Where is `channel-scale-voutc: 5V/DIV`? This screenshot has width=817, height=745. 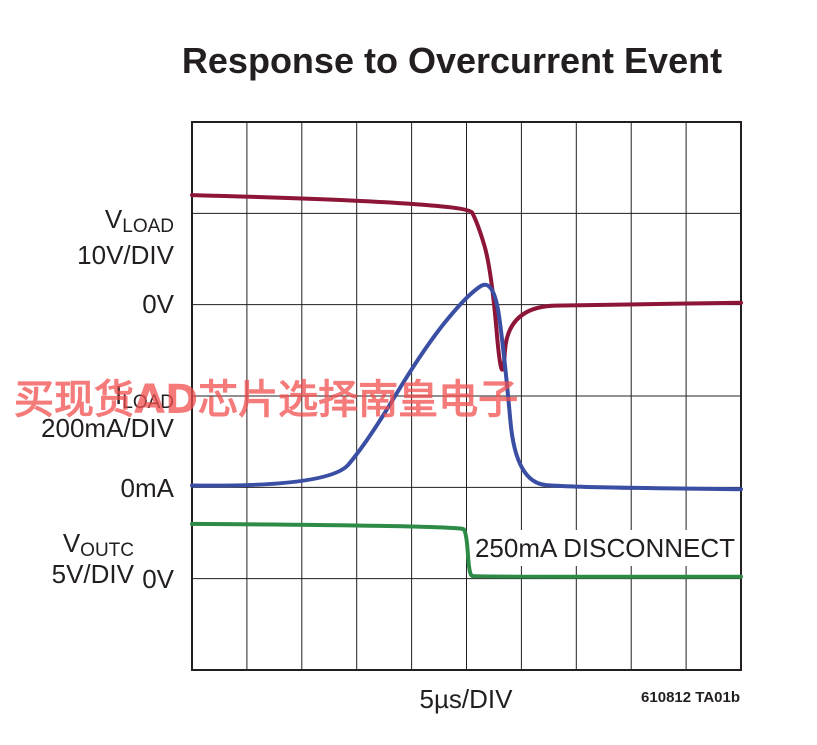
channel-scale-voutc: 5V/DIV is located at coordinates (93, 574).